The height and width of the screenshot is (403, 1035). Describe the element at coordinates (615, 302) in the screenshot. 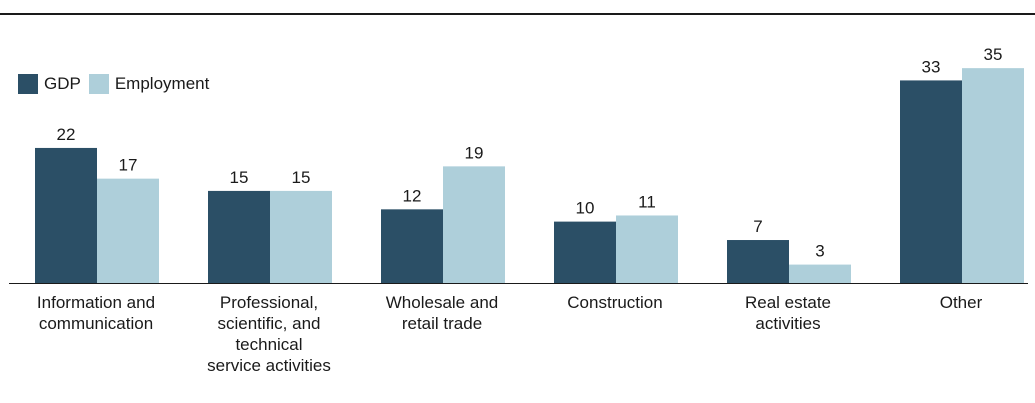

I see `category-label: Construction` at that location.